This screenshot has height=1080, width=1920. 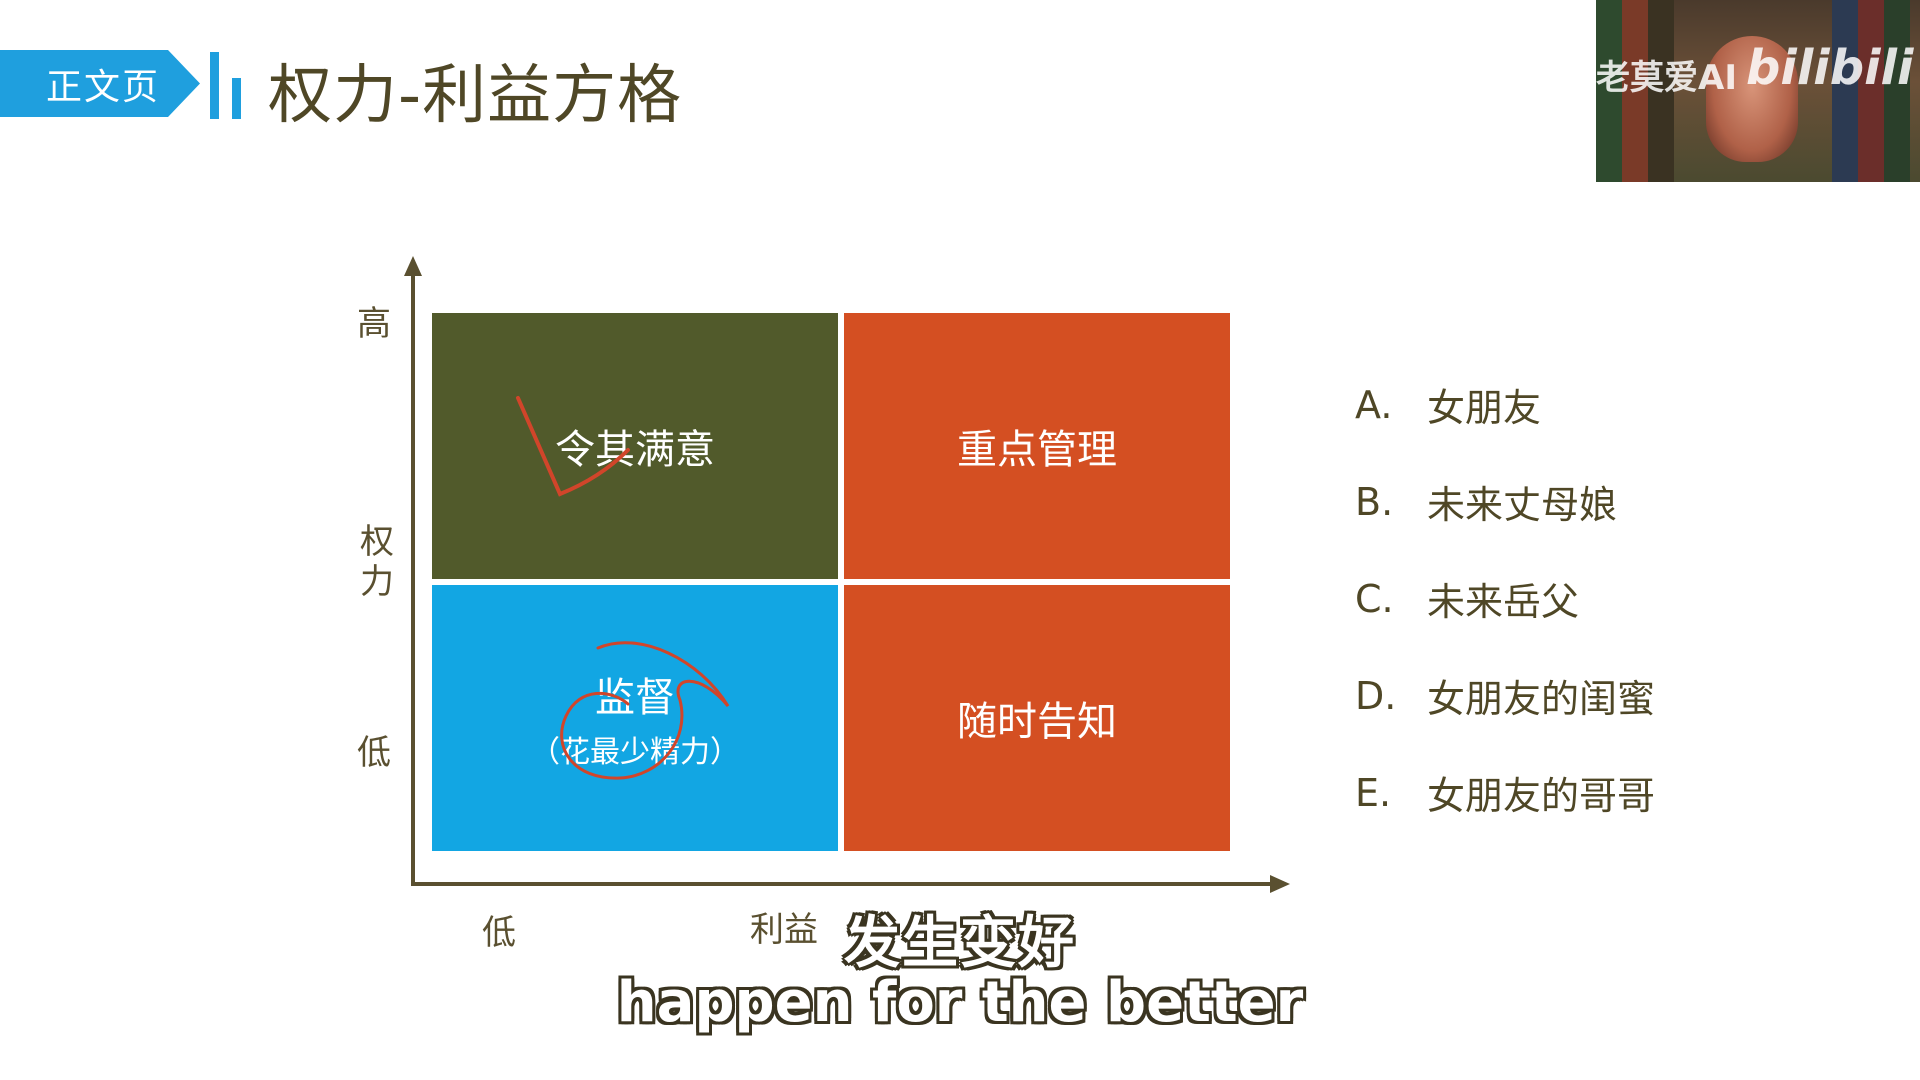 What do you see at coordinates (214, 85) in the screenshot?
I see `title-accent-bar` at bounding box center [214, 85].